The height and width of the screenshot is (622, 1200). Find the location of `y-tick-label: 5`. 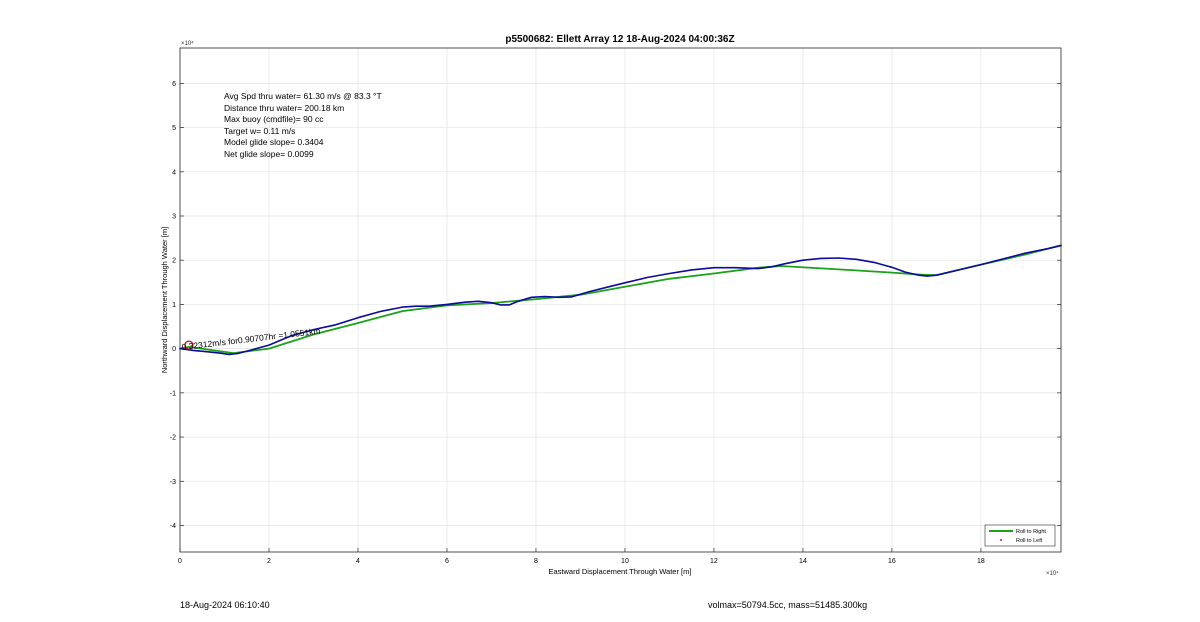

y-tick-label: 5 is located at coordinates (174, 128).